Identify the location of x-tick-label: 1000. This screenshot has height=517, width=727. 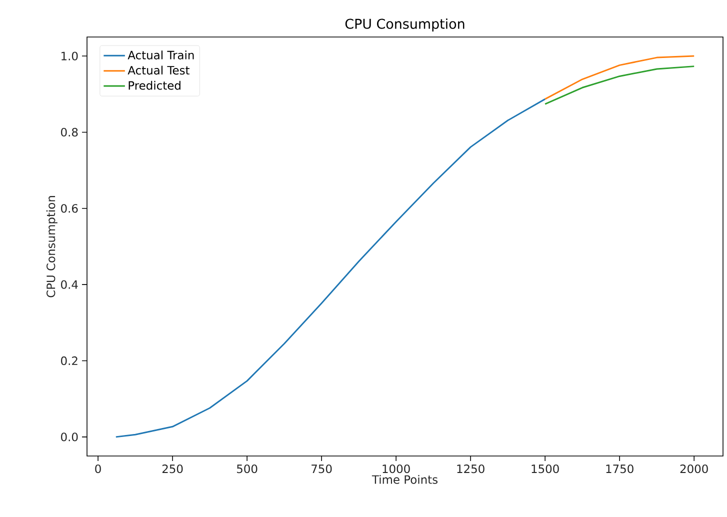
(396, 469).